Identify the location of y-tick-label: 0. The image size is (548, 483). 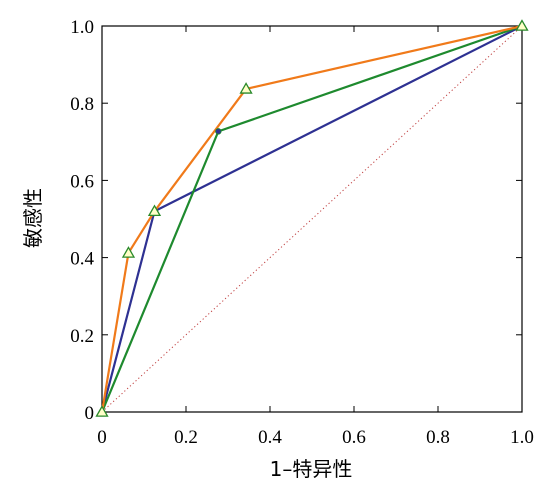
(90, 413).